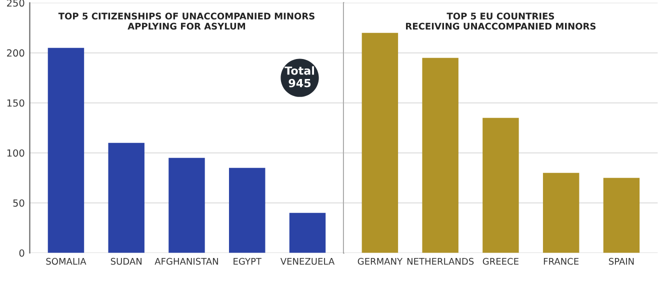 This screenshot has width=661, height=281. I want to click on x-tick-label: SUDAN, so click(126, 261).